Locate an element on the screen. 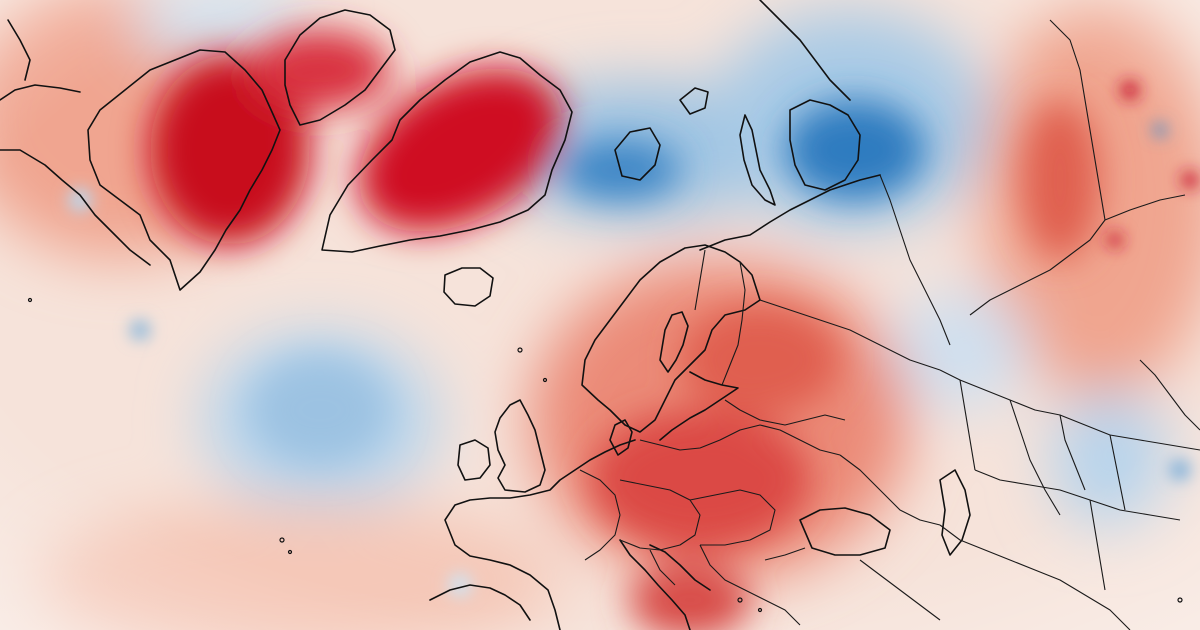  coastline-denmark is located at coordinates (621, 437).